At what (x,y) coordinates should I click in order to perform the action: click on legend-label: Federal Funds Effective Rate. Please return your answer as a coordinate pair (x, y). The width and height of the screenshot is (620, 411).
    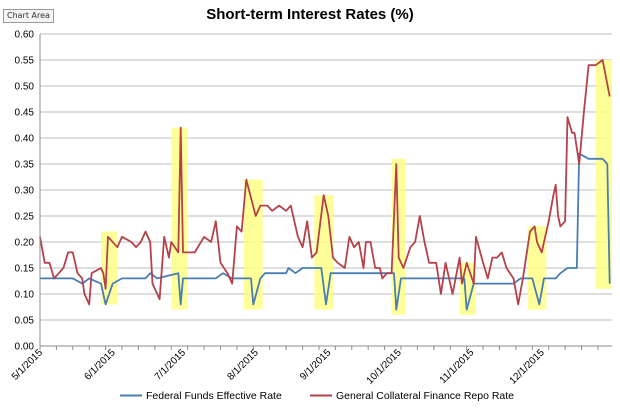
    Looking at the image, I should click on (214, 396).